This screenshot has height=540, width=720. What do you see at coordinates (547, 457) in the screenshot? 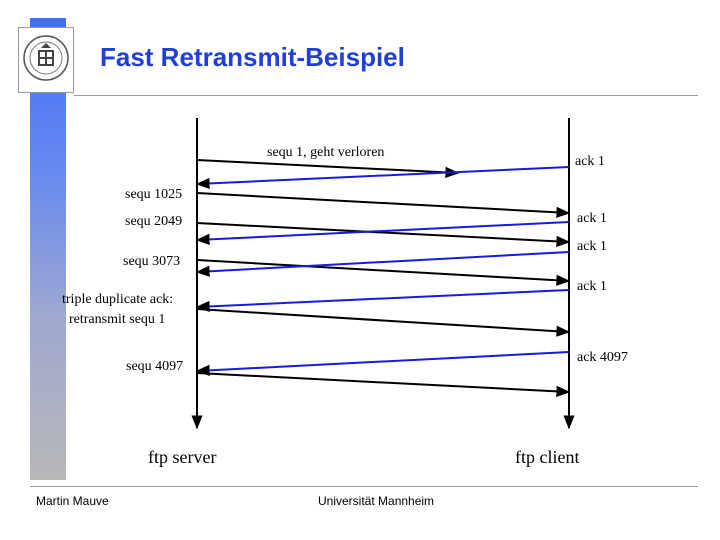
I see `label-ftp-client: ftp client` at bounding box center [547, 457].